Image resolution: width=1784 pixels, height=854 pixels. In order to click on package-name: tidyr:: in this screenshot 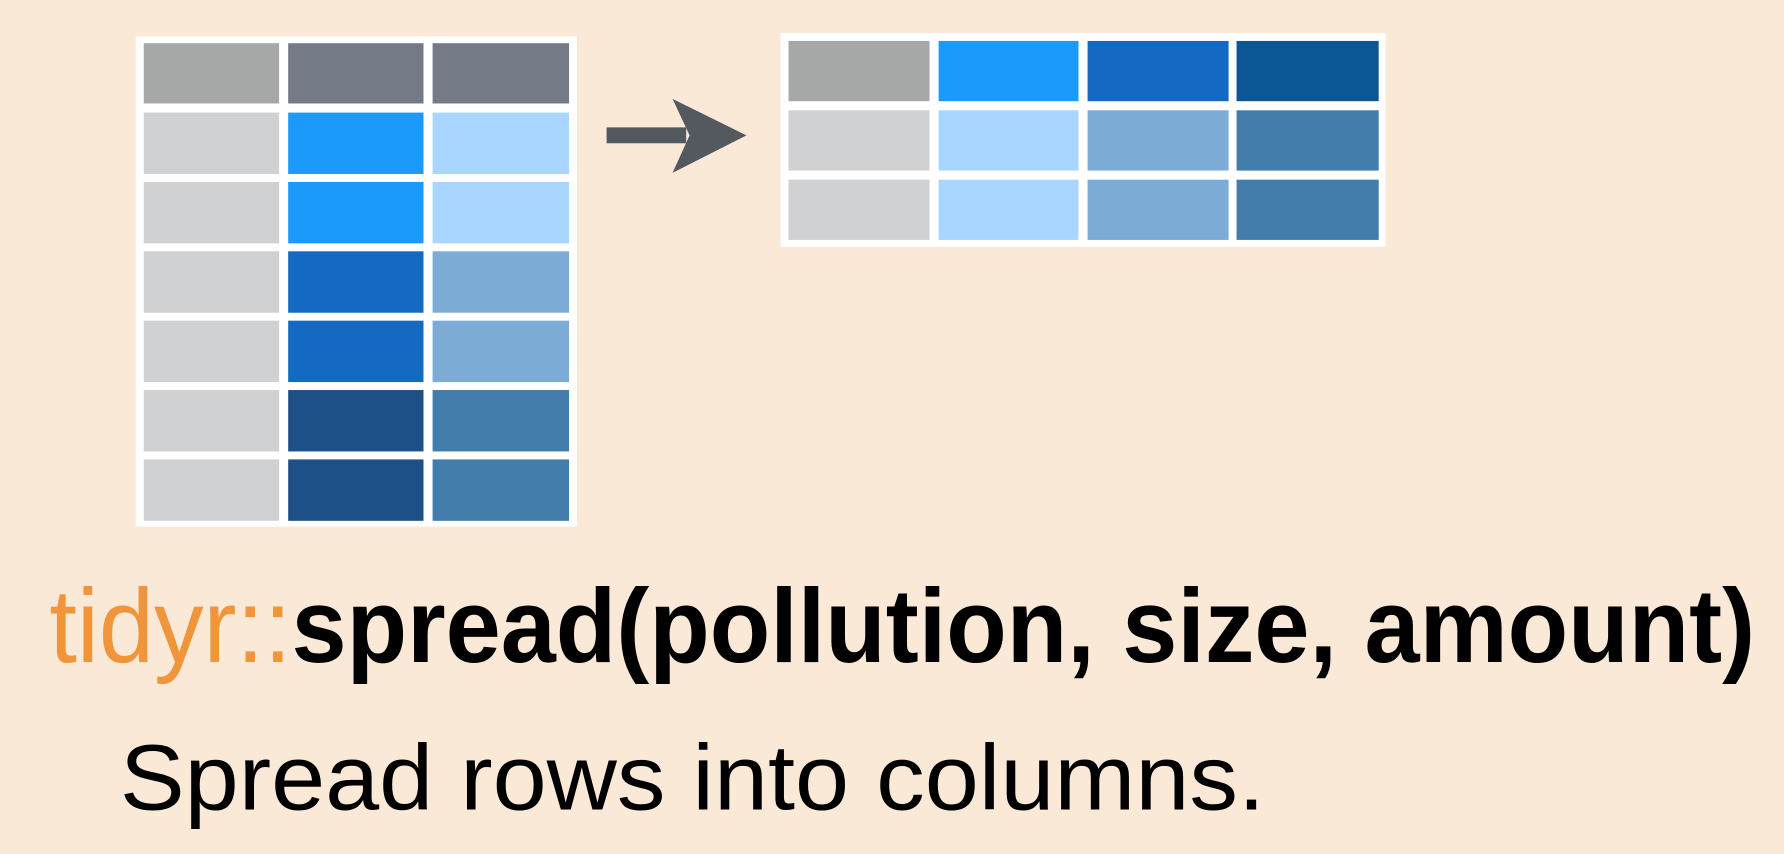, I will do `click(170, 626)`.